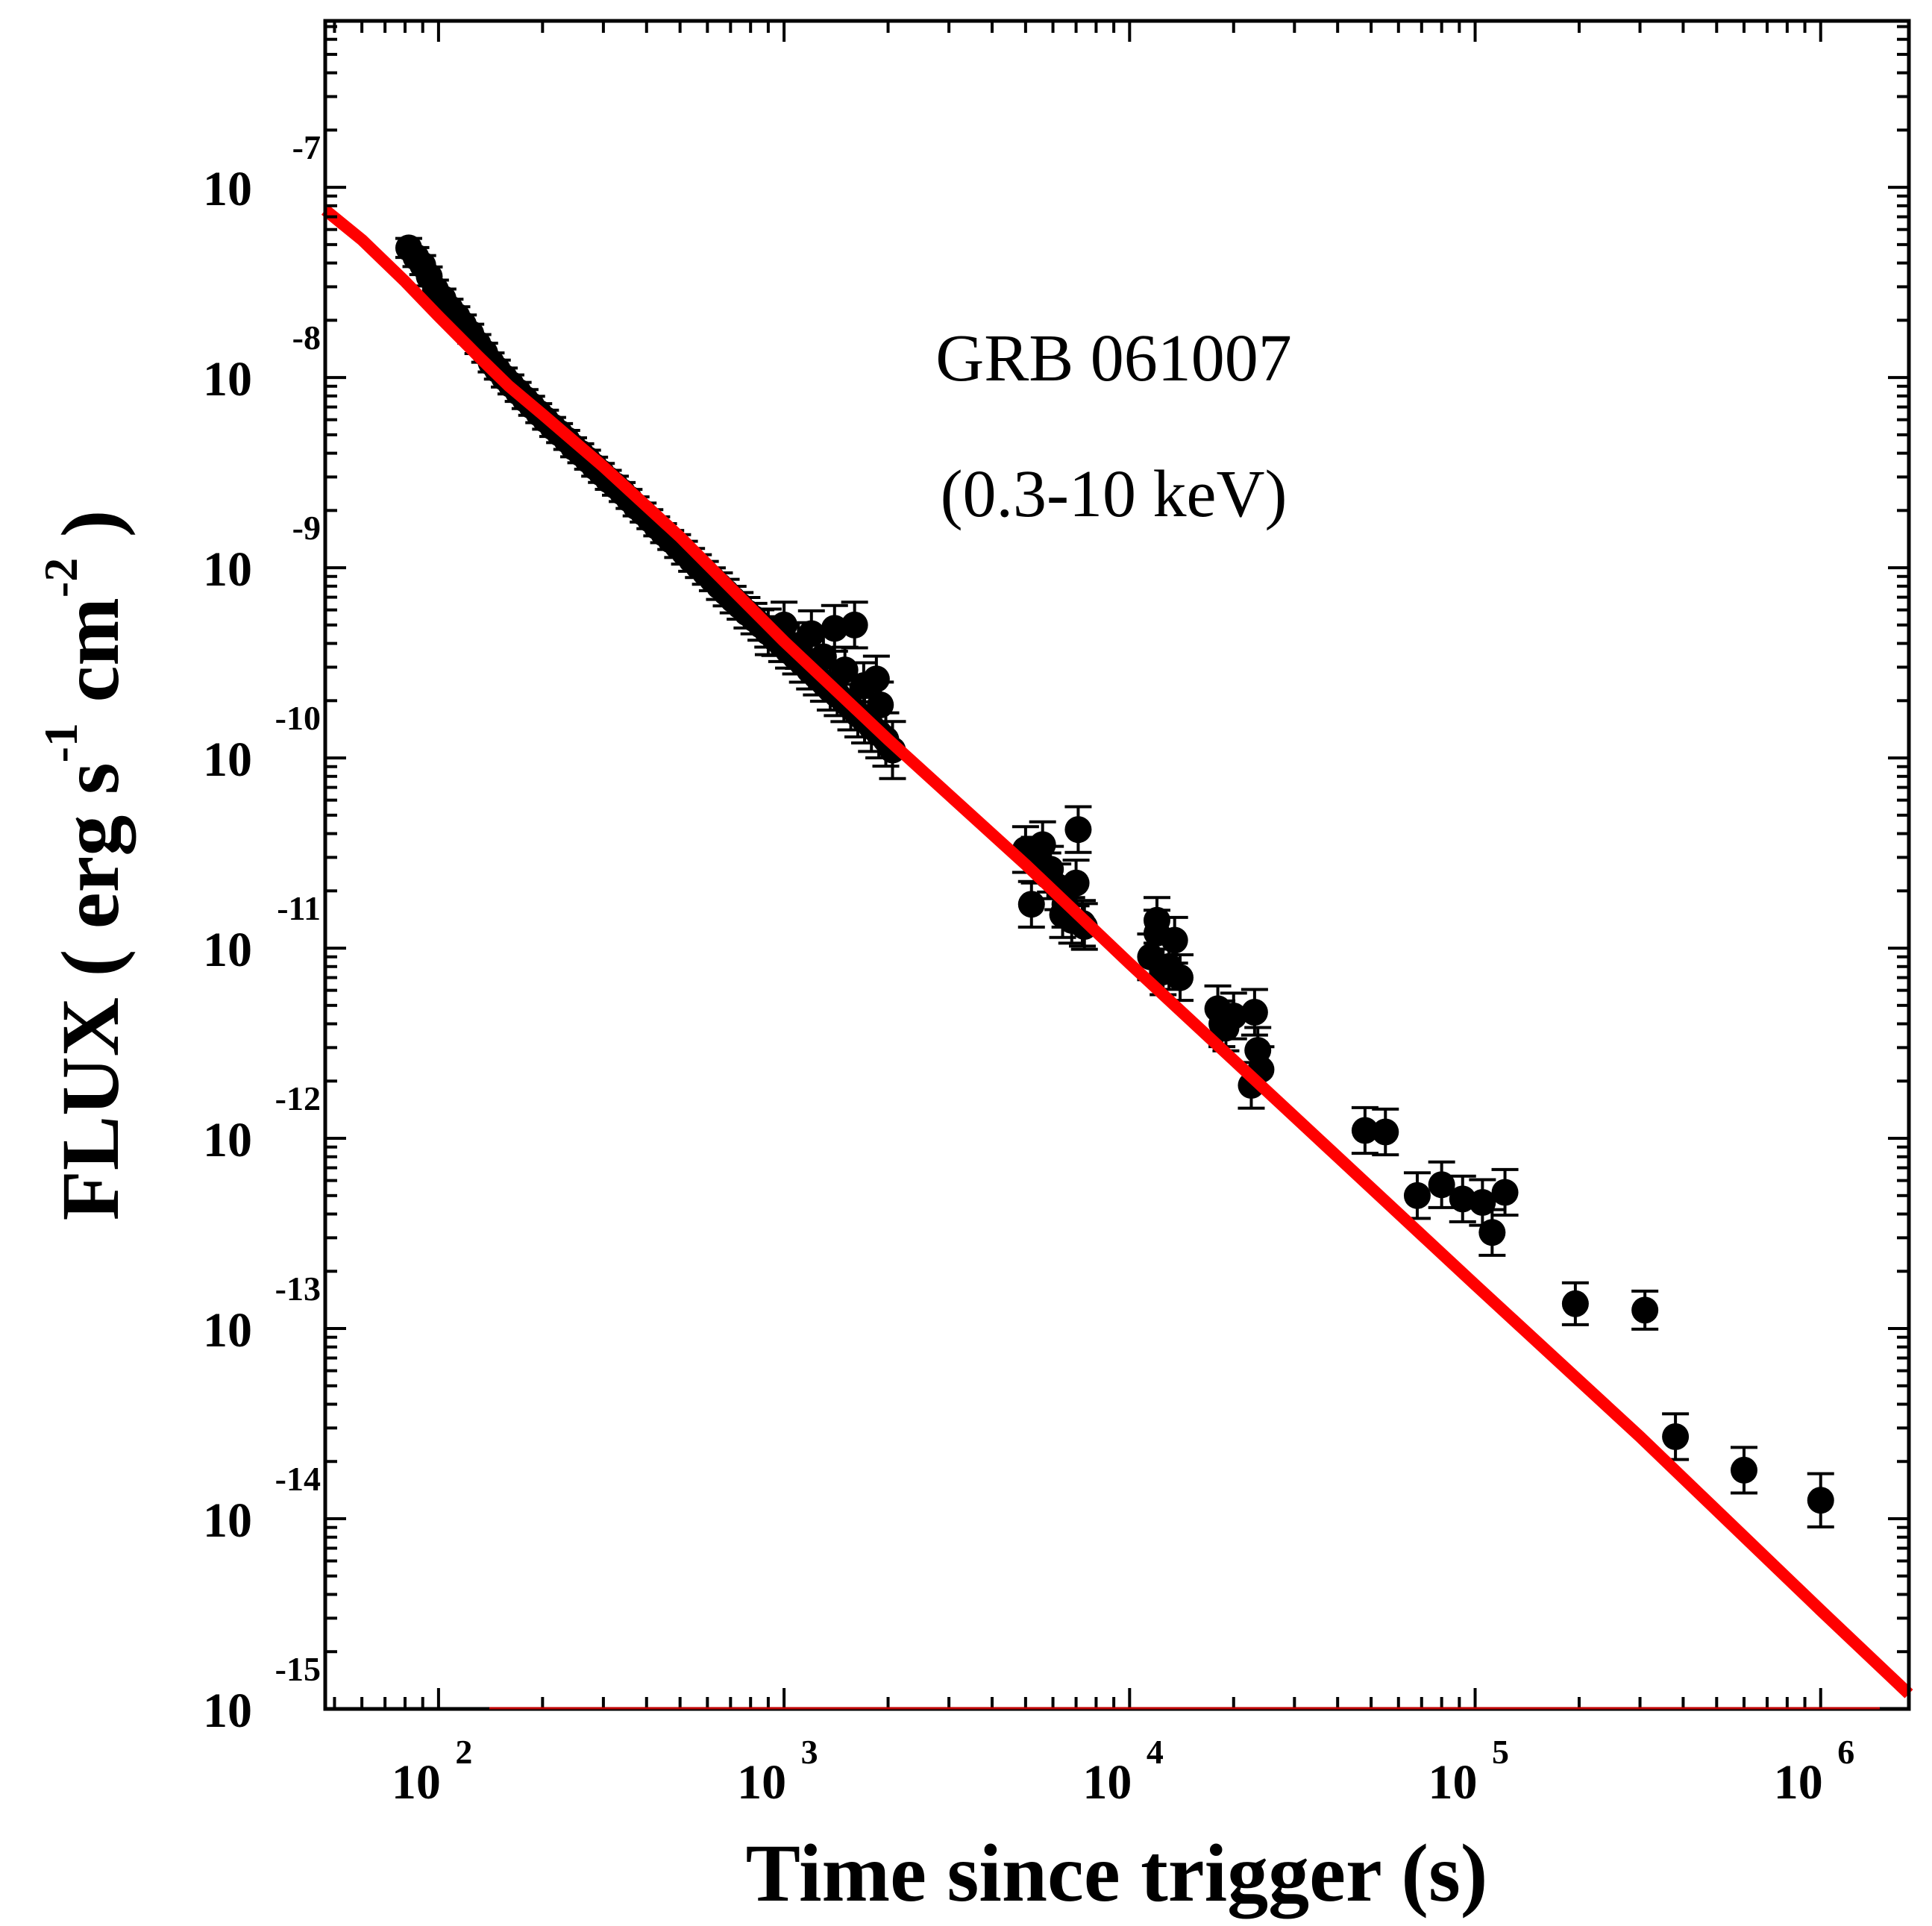 The height and width of the screenshot is (1926, 1932). I want to click on y-tick-label-exp: -10, so click(298, 718).